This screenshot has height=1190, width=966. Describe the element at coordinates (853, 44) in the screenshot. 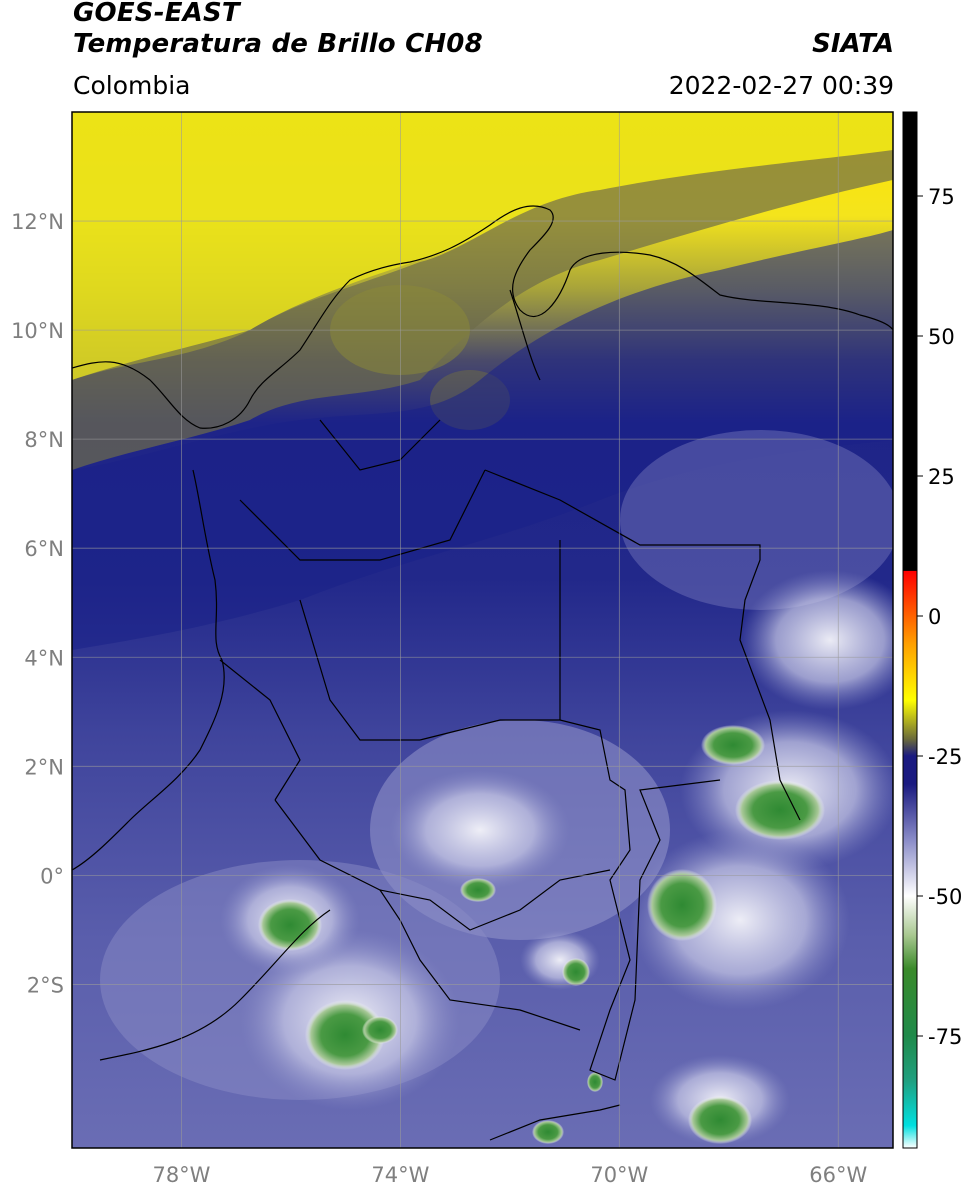

I see `brand-label: SIATA` at that location.